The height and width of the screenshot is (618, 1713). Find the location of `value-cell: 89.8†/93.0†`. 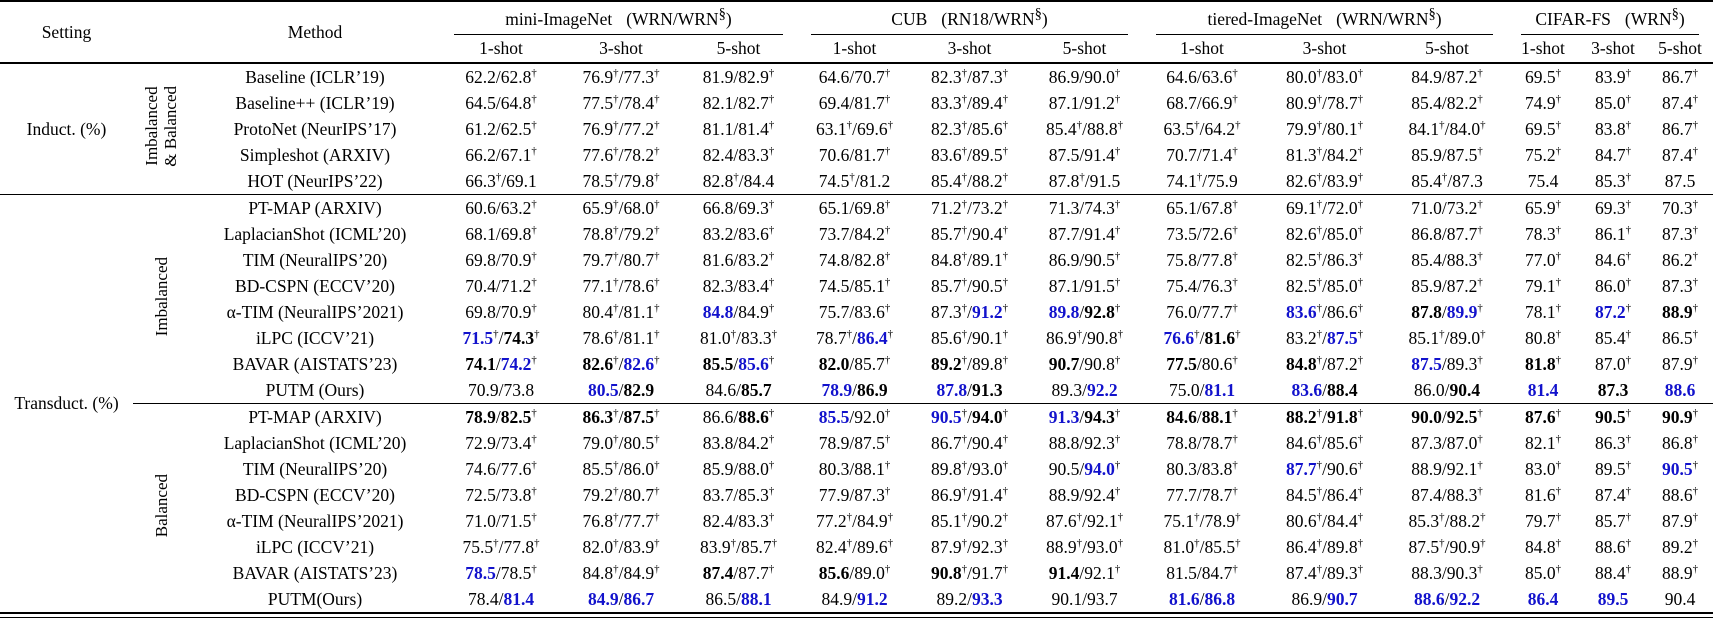

value-cell: 89.8†/93.0† is located at coordinates (969, 468).